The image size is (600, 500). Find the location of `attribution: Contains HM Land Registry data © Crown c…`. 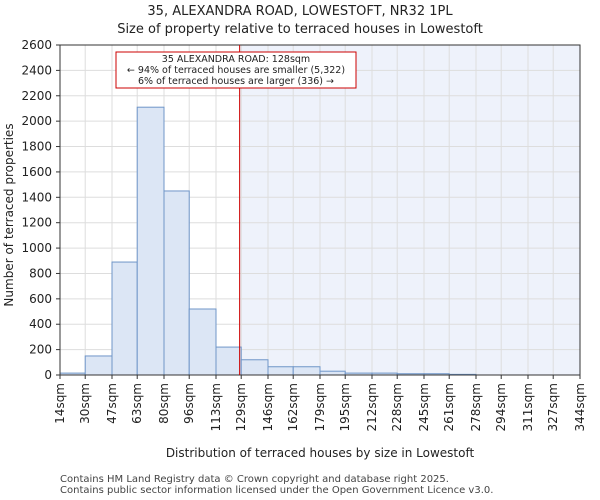

attribution: Contains HM Land Registry data © Crown c… is located at coordinates (276, 485).